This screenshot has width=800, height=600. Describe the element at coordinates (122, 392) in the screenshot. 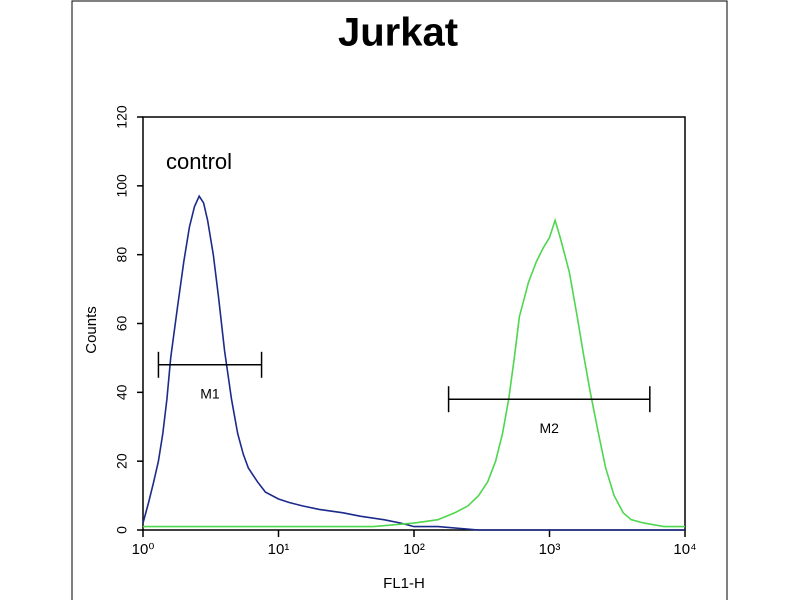

I see `y-tick-label: 40` at that location.